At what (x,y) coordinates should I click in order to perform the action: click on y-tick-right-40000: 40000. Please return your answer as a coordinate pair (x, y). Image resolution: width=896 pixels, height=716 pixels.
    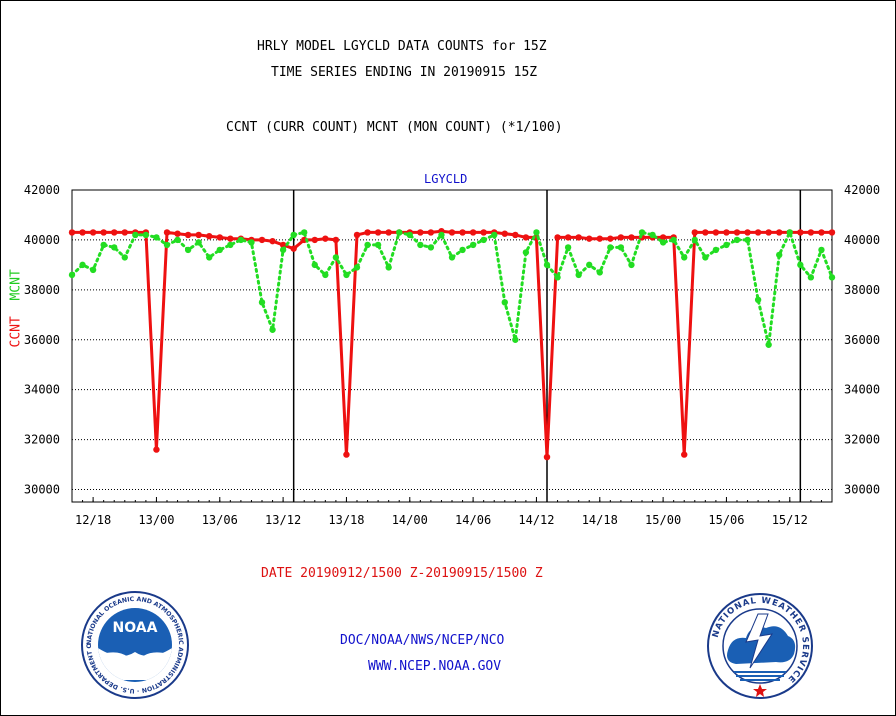
    Looking at the image, I should click on (862, 240).